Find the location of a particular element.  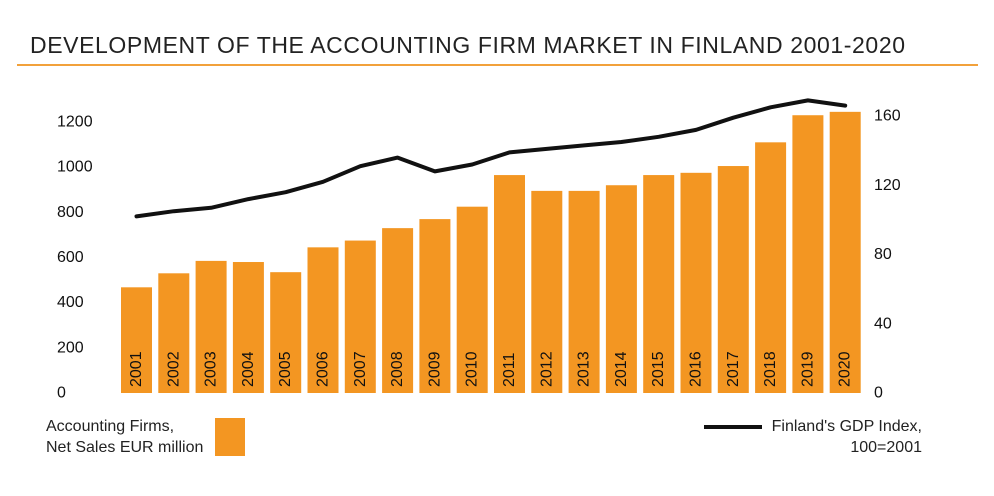

bar-2005 is located at coordinates (286, 332).